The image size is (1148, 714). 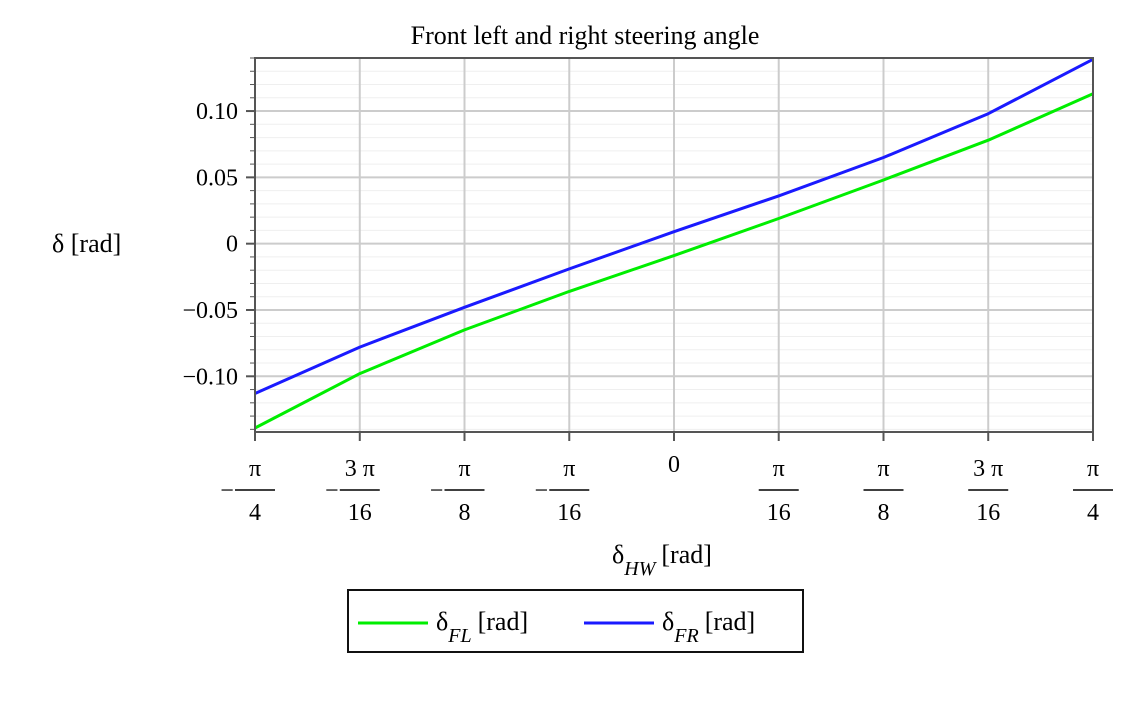 What do you see at coordinates (210, 311) in the screenshot?
I see `y-tick-label: −0.05` at bounding box center [210, 311].